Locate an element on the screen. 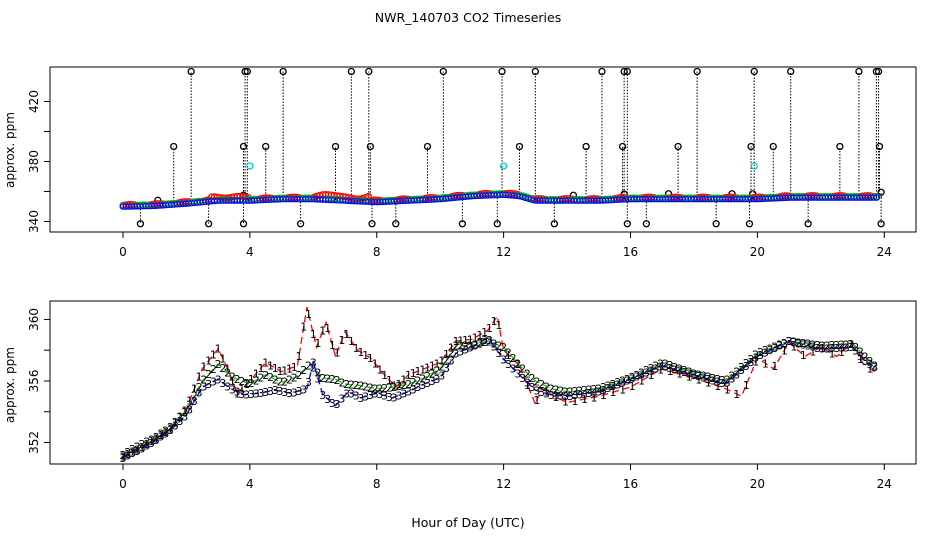  top-spike-small-point is located at coordinates (881, 192).